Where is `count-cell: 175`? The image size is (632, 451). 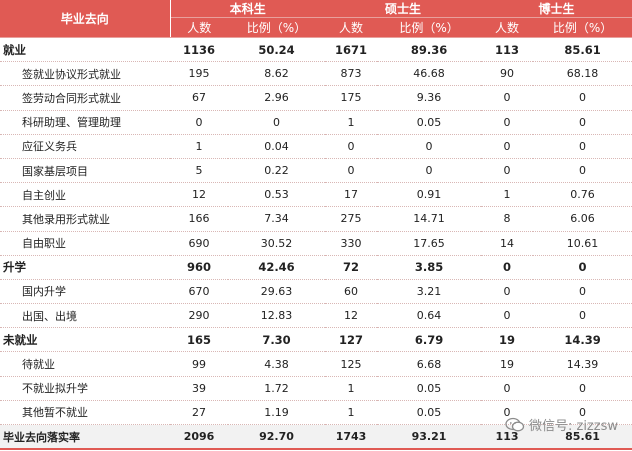
count-cell: 175 is located at coordinates (351, 98).